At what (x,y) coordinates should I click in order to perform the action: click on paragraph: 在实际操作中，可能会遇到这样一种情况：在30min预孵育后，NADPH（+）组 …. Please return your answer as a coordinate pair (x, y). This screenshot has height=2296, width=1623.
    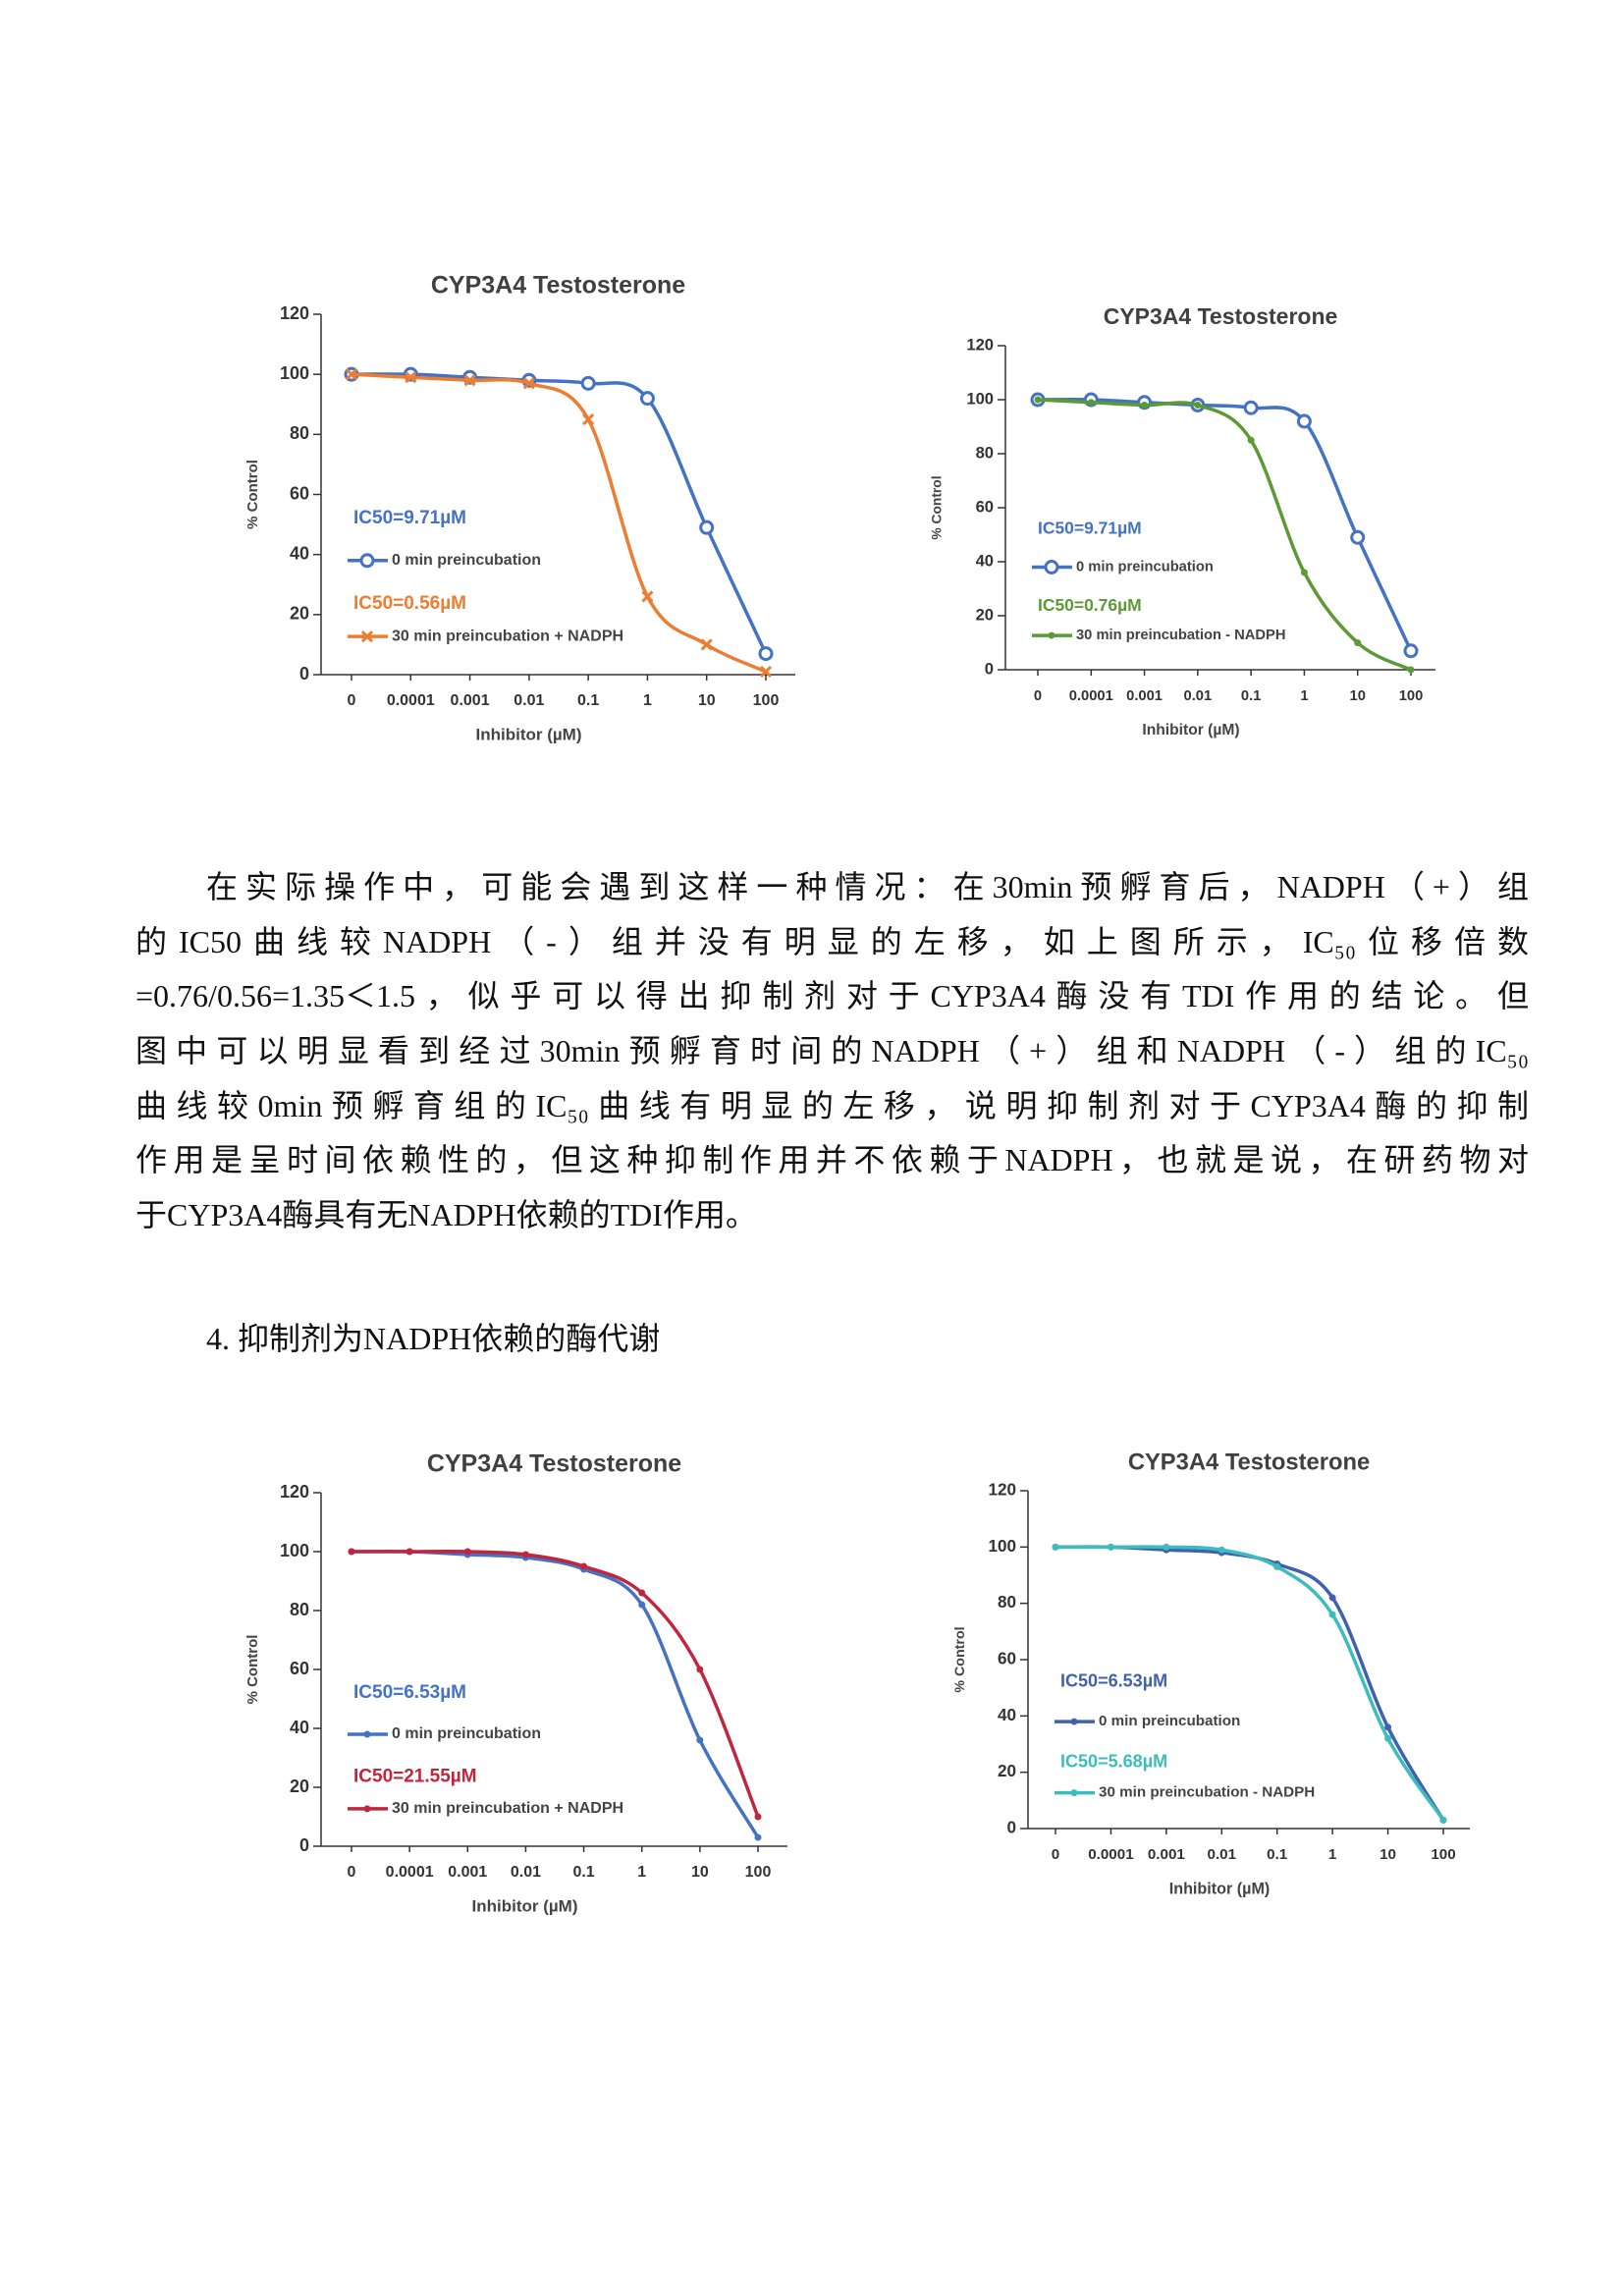
    Looking at the image, I should click on (832, 1051).